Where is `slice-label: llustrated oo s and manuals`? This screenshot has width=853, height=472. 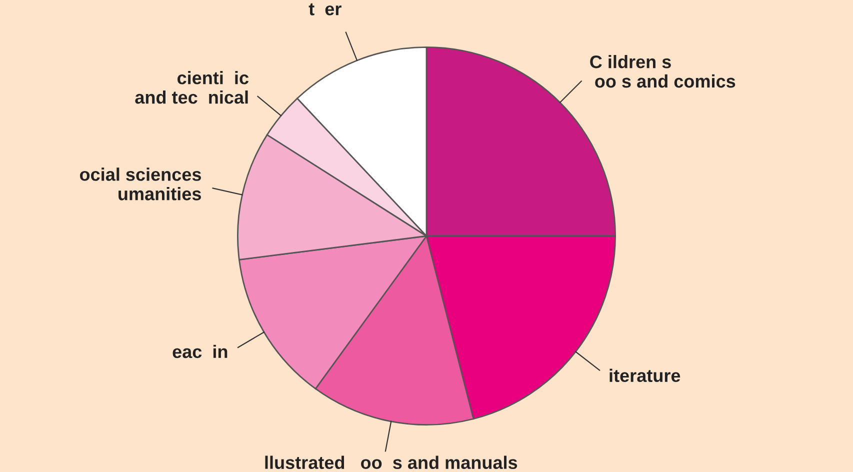
slice-label: llustrated oo s and manuals is located at coordinates (391, 462).